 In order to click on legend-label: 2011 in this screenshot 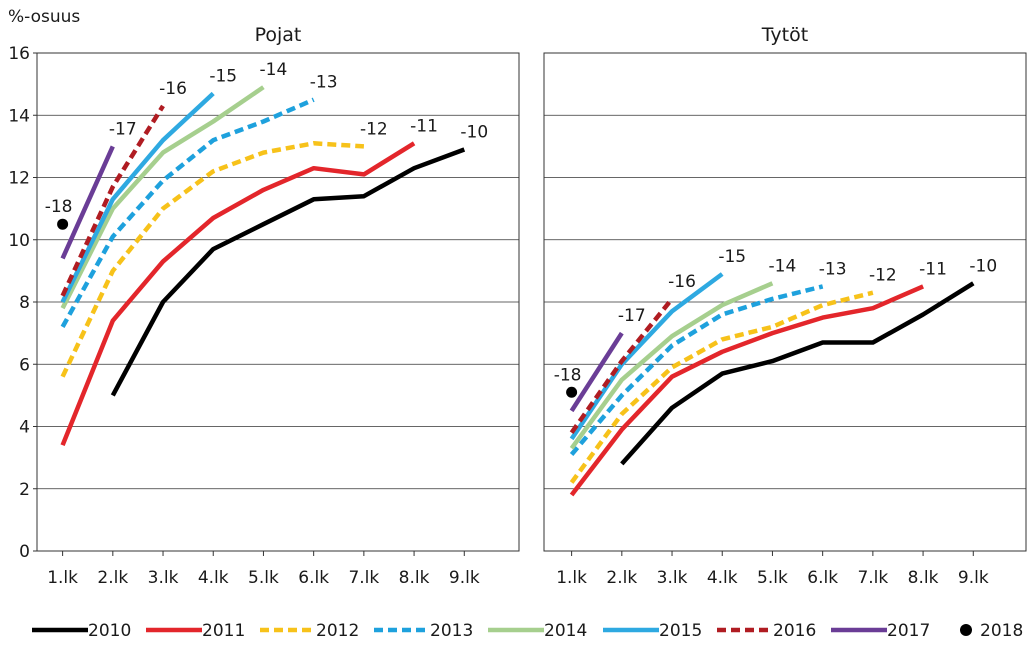, I will do `click(223, 631)`.